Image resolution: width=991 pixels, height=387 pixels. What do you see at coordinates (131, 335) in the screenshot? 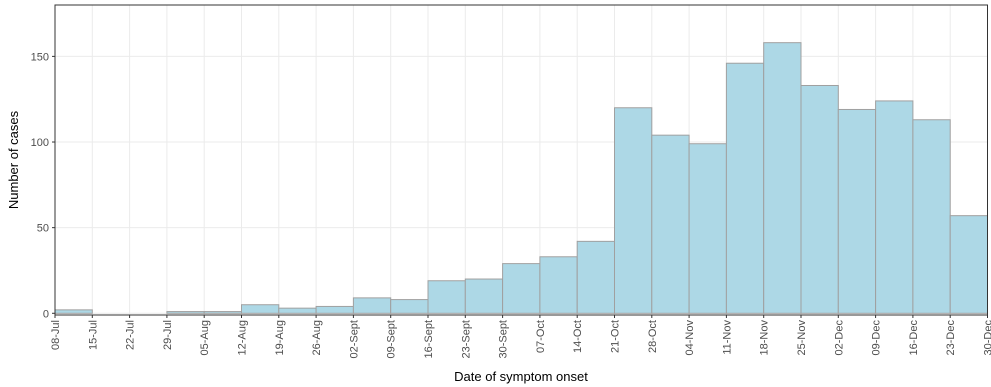
I see `x-tick-label: 22-Jul` at bounding box center [131, 335].